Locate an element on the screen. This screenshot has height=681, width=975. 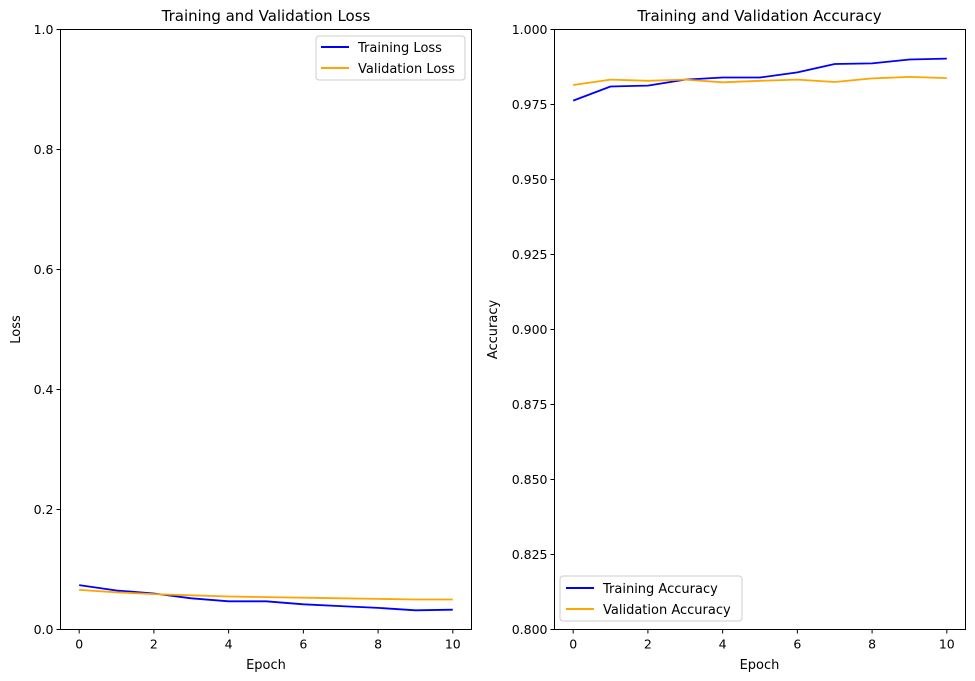
loss-y-tick-label: 1.0 is located at coordinates (44, 29).